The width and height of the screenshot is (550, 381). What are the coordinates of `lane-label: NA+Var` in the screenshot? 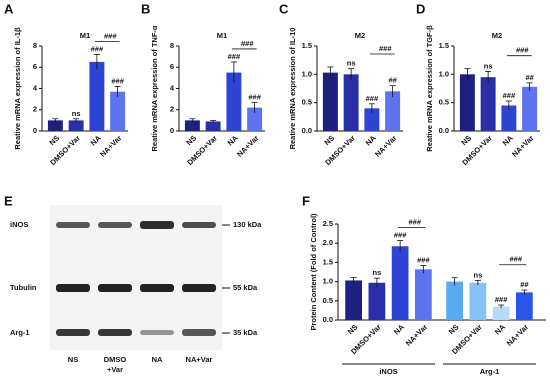 It's located at (199, 359).